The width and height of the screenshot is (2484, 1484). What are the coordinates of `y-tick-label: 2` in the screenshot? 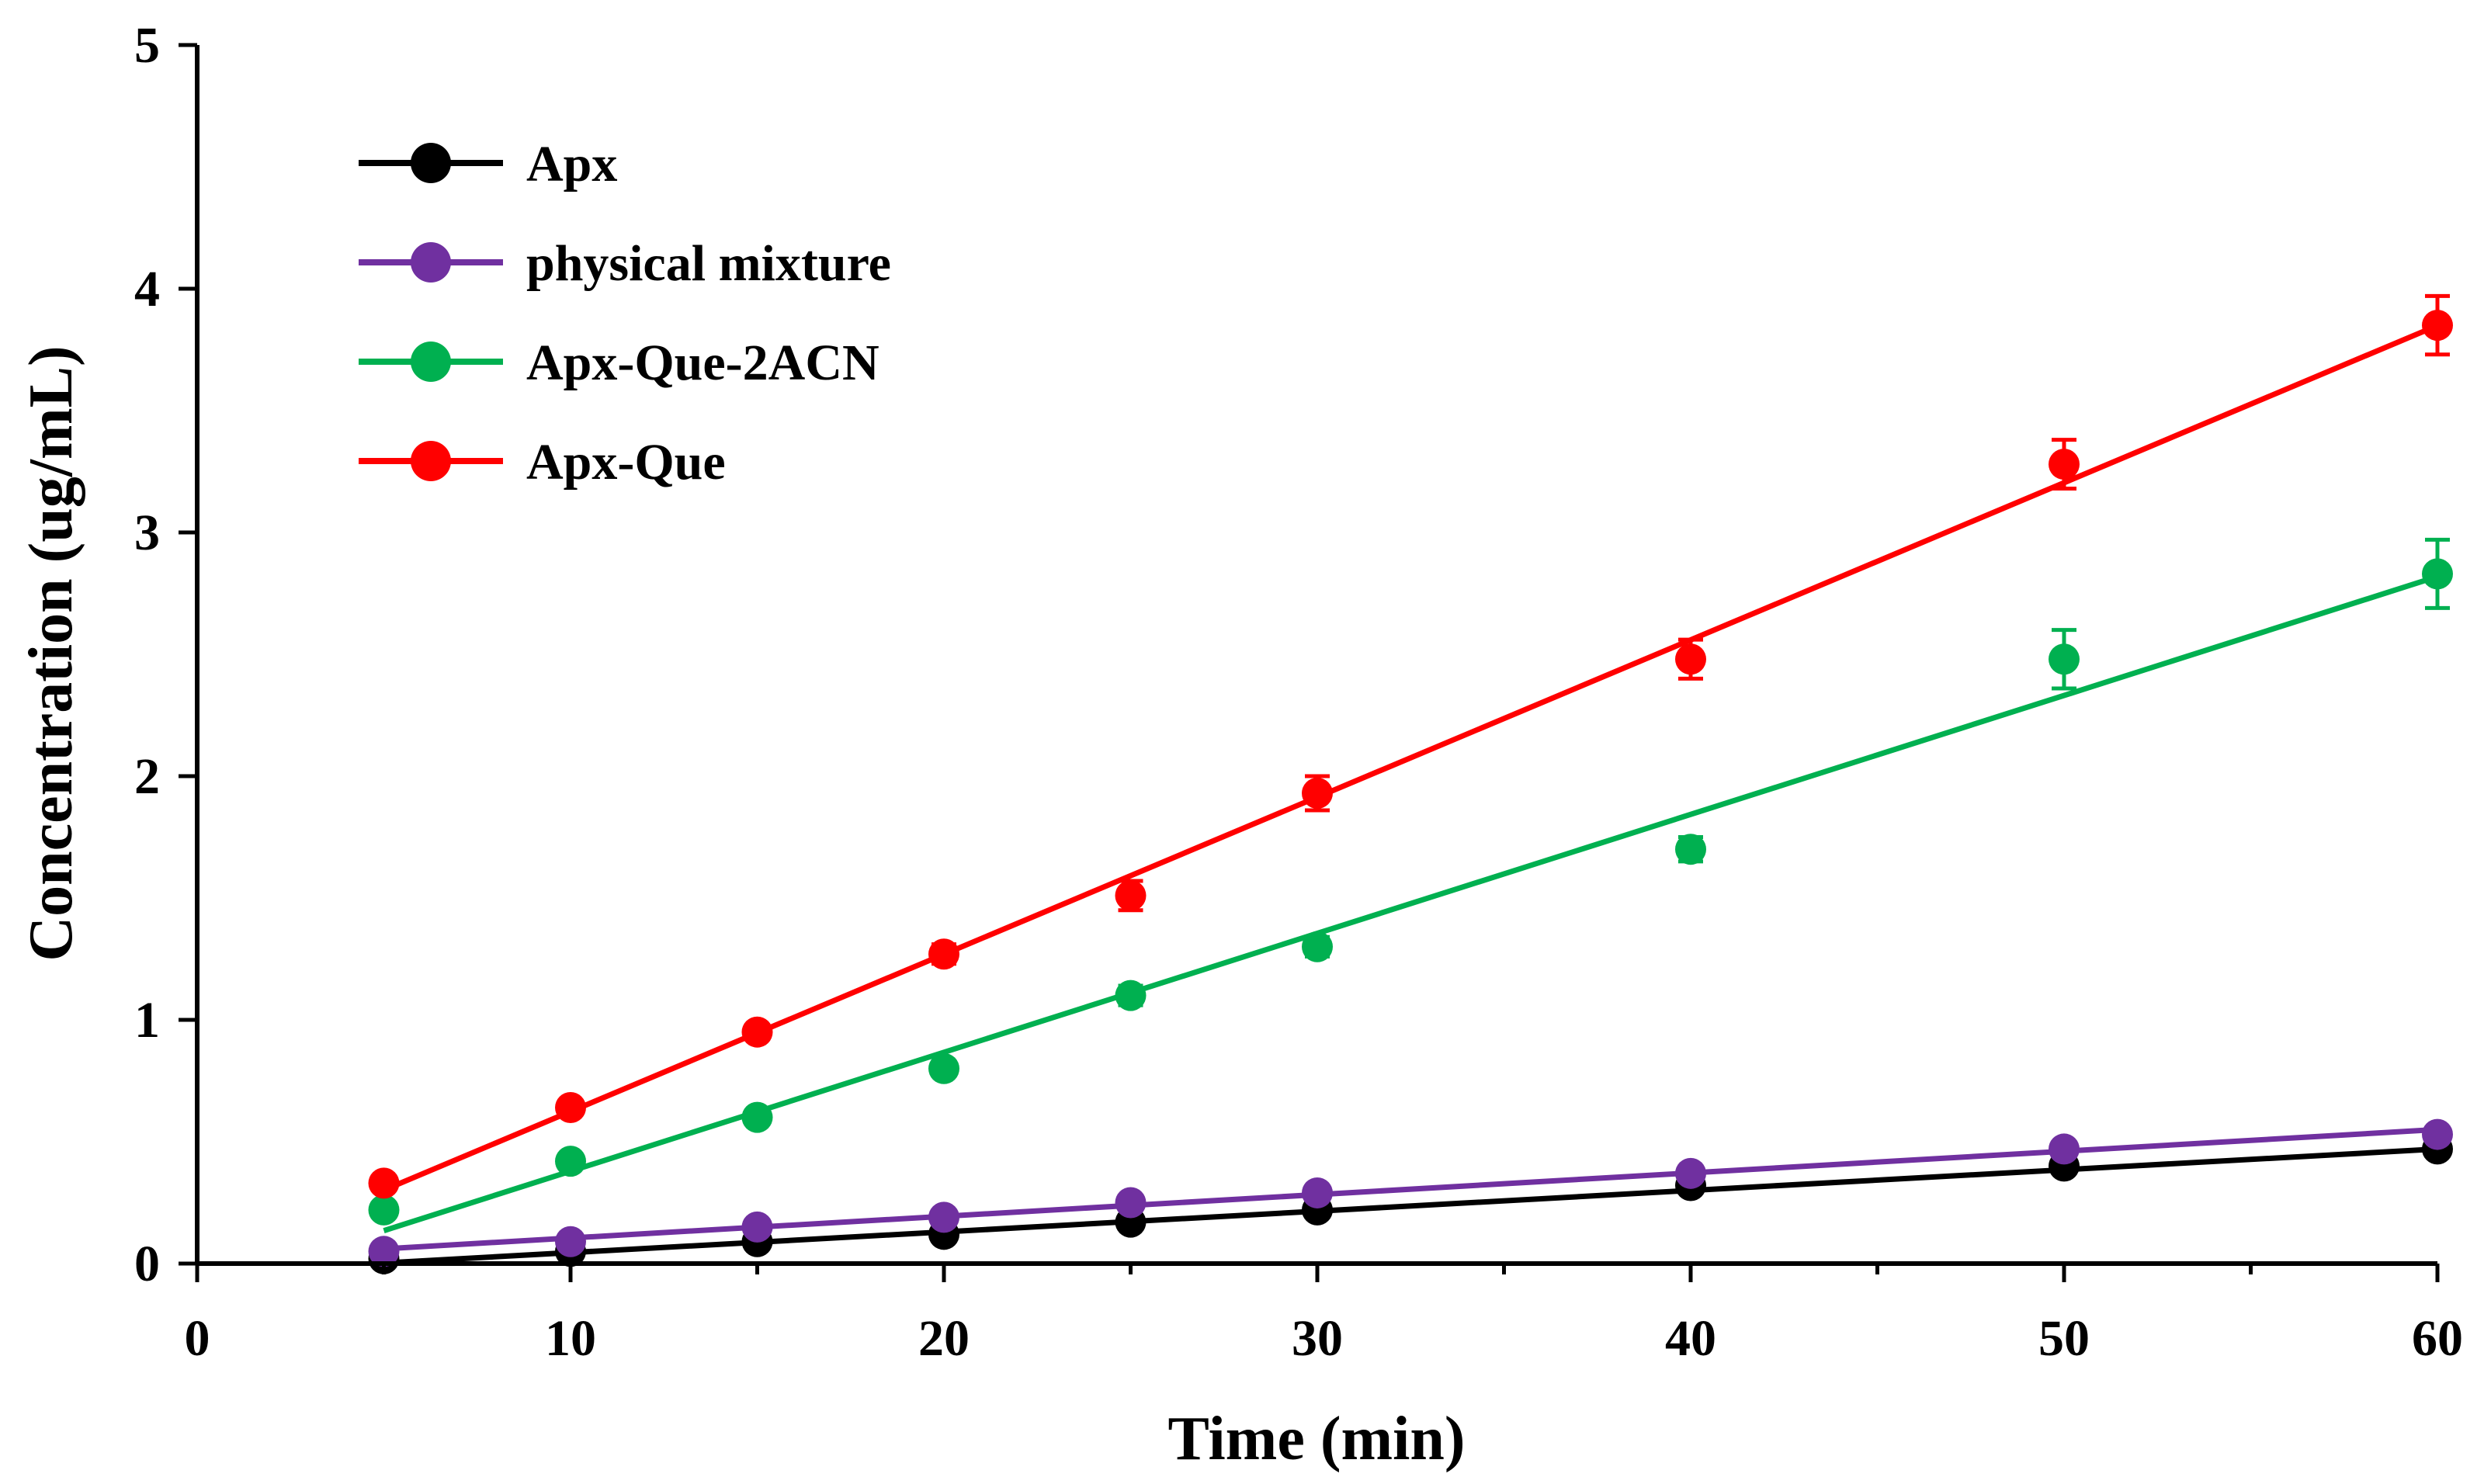 It's located at (147, 776).